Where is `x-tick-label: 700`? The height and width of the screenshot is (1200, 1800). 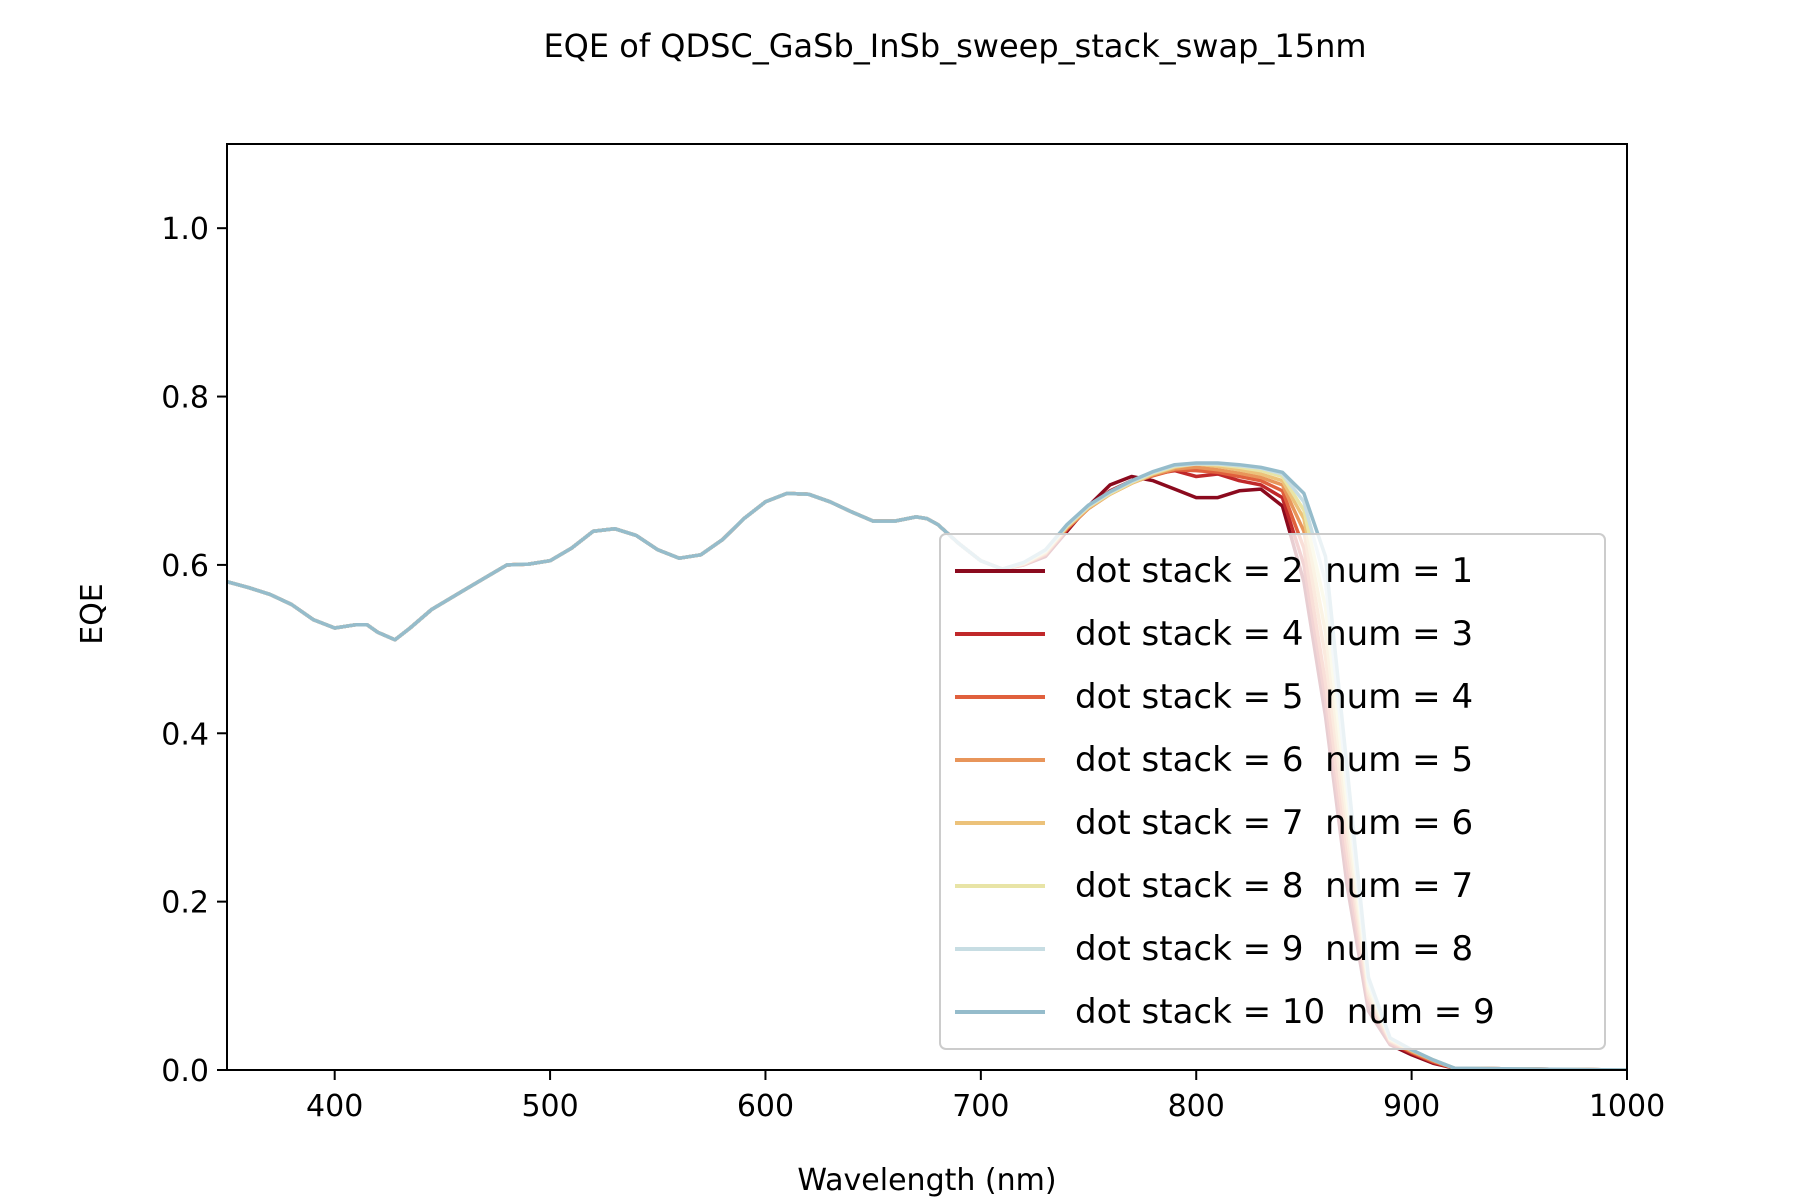
x-tick-label: 700 is located at coordinates (980, 1106).